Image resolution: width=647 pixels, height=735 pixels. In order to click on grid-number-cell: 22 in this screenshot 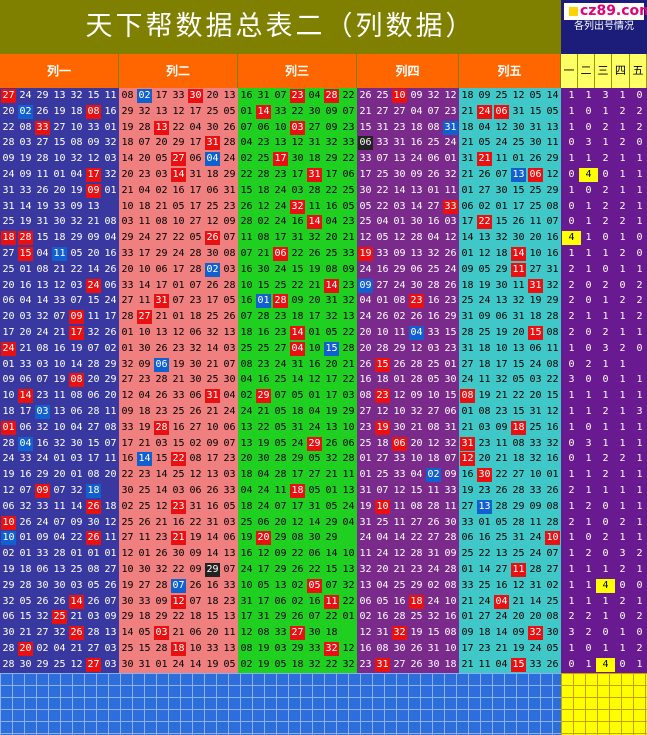, I will do `click(178, 238)`.